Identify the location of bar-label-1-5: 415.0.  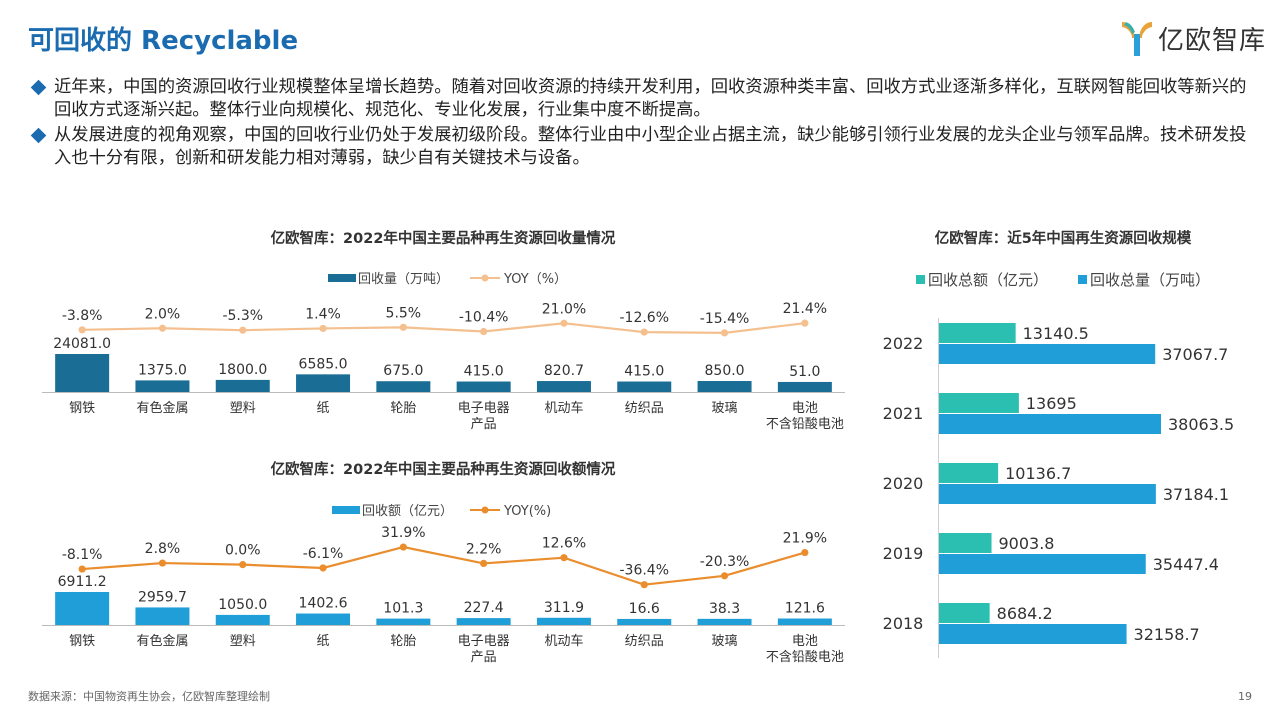
(484, 372).